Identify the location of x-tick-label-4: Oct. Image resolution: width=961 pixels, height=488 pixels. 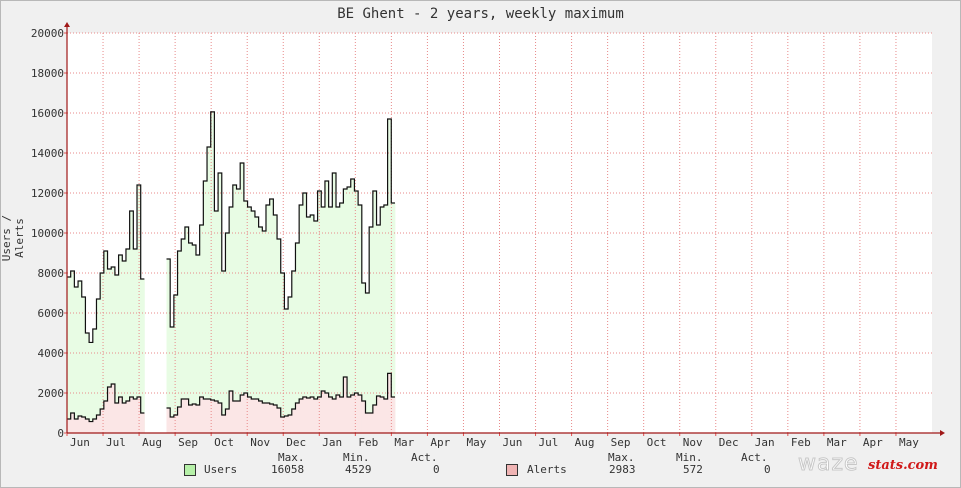
(224, 442).